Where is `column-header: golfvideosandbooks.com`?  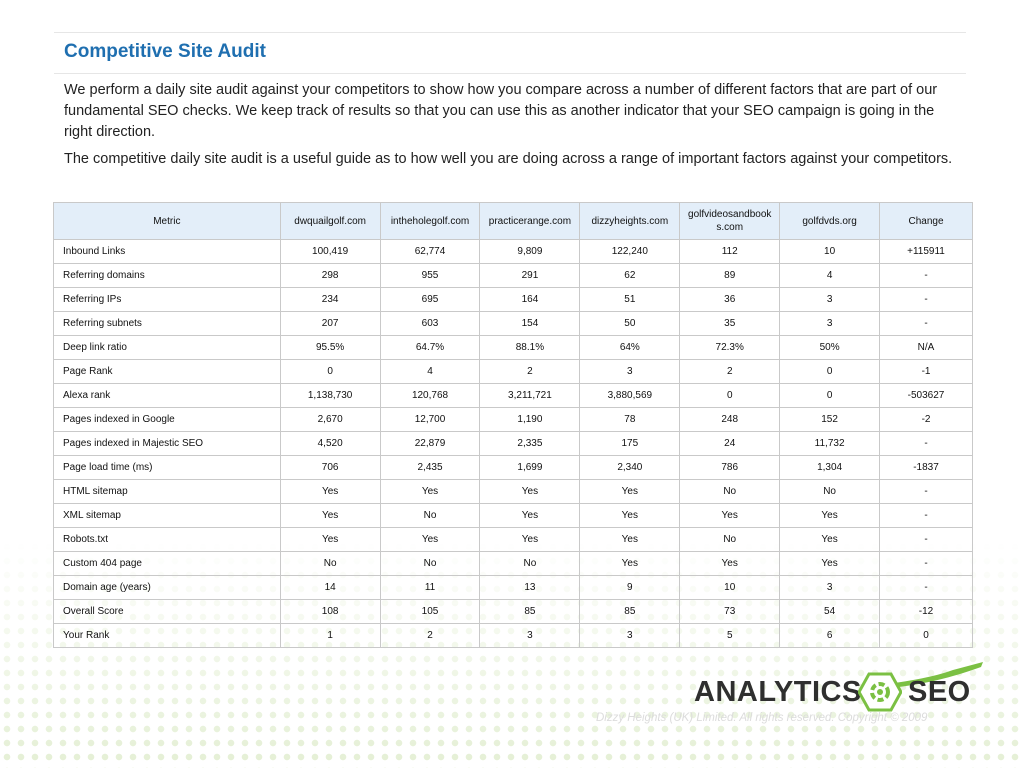 column-header: golfvideosandbooks.com is located at coordinates (730, 221).